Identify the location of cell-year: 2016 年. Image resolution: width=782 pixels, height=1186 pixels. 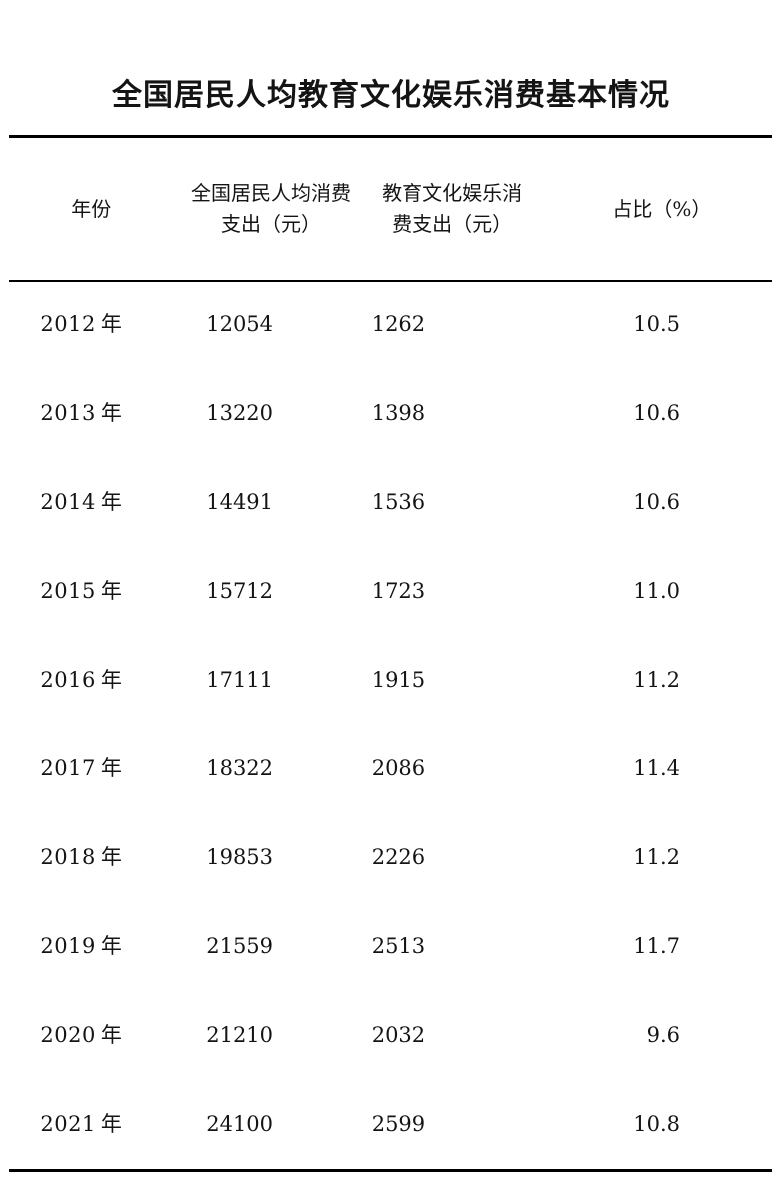
(82, 680).